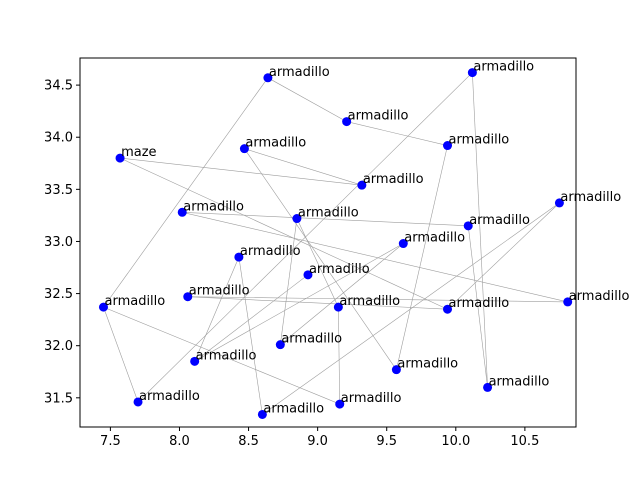 This screenshot has height=480, width=640. Describe the element at coordinates (386, 441) in the screenshot. I see `x-tick-label: 9.5` at that location.